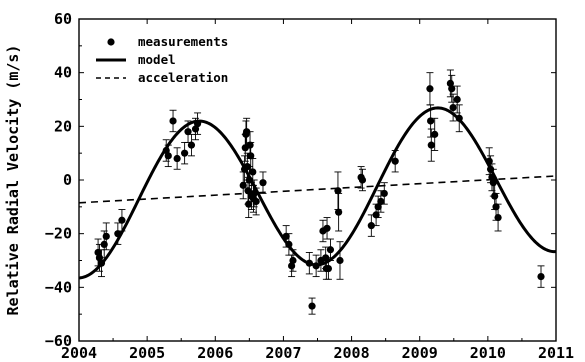 The height and width of the screenshot is (362, 585). I want to click on acceleration-line, so click(317, 189).